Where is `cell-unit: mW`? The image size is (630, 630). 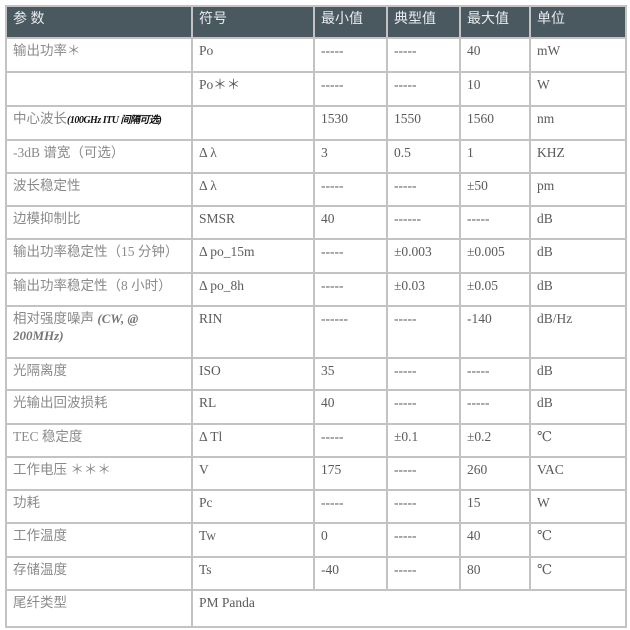 cell-unit: mW is located at coordinates (578, 55).